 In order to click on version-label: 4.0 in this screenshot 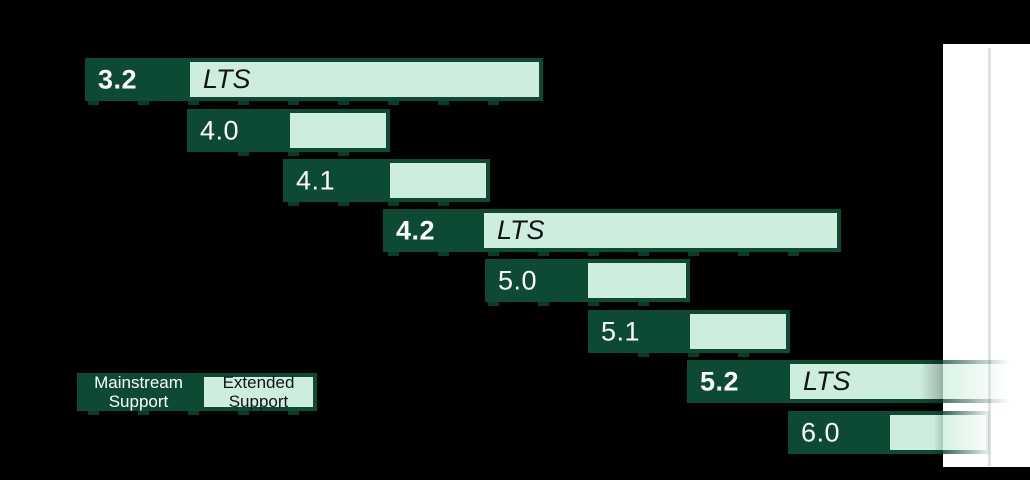, I will do `click(220, 130)`.